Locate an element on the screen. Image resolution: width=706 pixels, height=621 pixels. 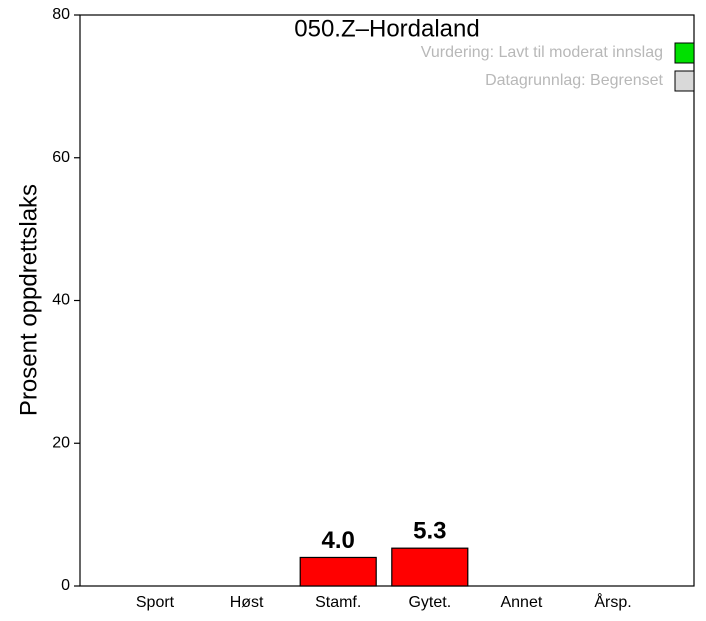
x-tick-label: Gytet. is located at coordinates (429, 602).